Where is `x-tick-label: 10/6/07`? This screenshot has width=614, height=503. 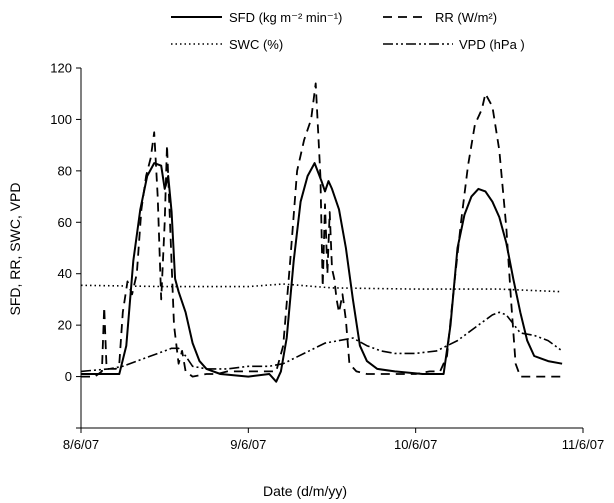
x-tick-label: 10/6/07 is located at coordinates (415, 444).